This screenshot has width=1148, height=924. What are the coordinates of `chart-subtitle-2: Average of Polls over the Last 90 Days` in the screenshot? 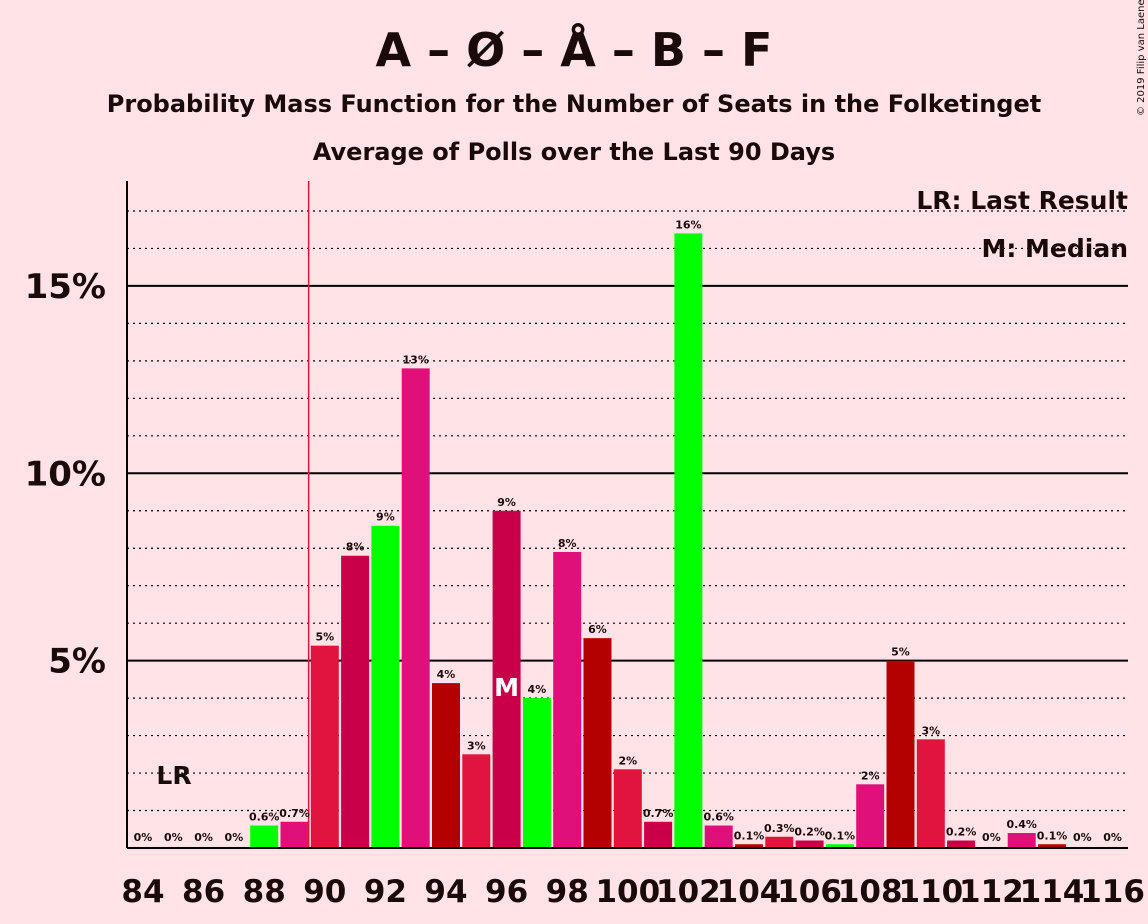 It's located at (574, 152).